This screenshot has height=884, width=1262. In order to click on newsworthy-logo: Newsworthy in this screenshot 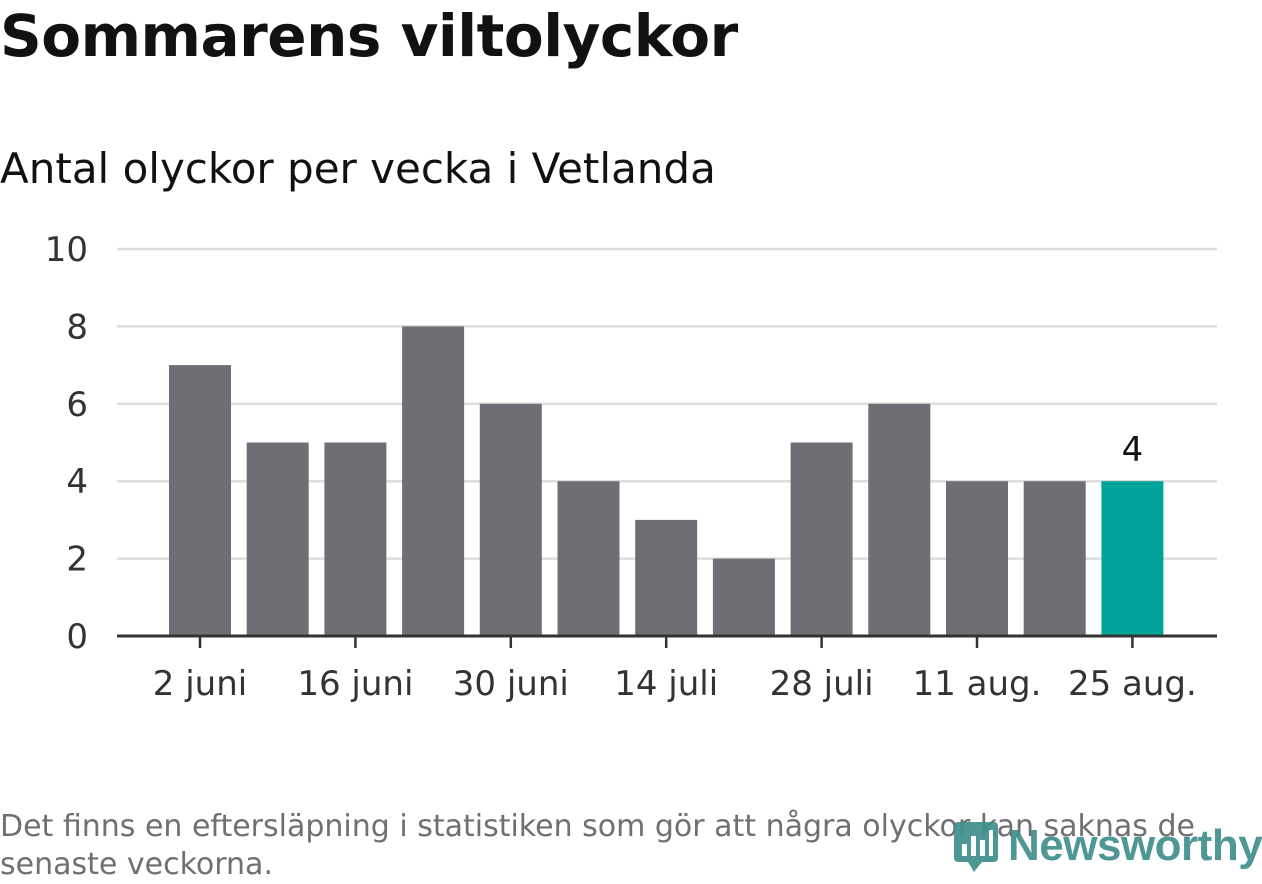, I will do `click(1107, 846)`.